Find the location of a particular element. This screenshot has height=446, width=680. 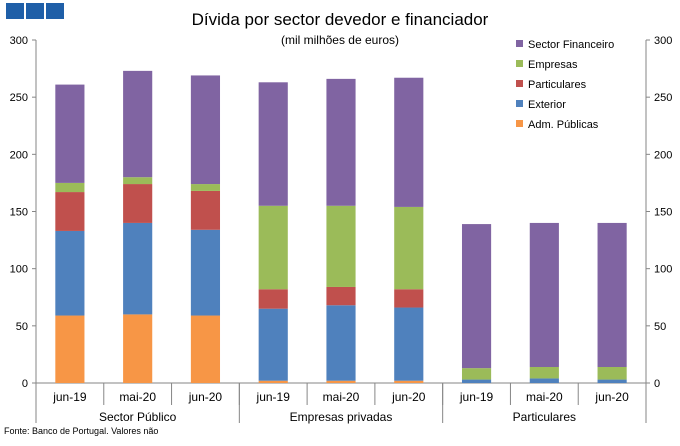

legend-swatch-empresas is located at coordinates (519, 63).